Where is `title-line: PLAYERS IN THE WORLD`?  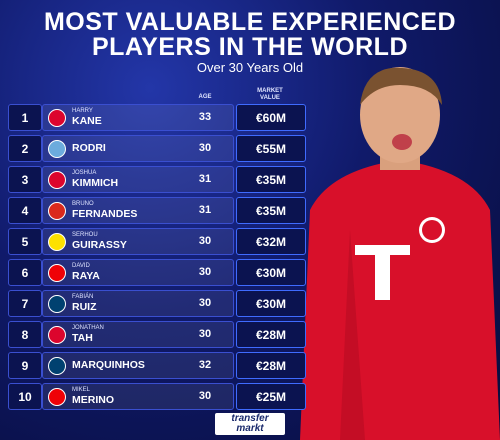 title-line: PLAYERS IN THE WORLD is located at coordinates (250, 47).